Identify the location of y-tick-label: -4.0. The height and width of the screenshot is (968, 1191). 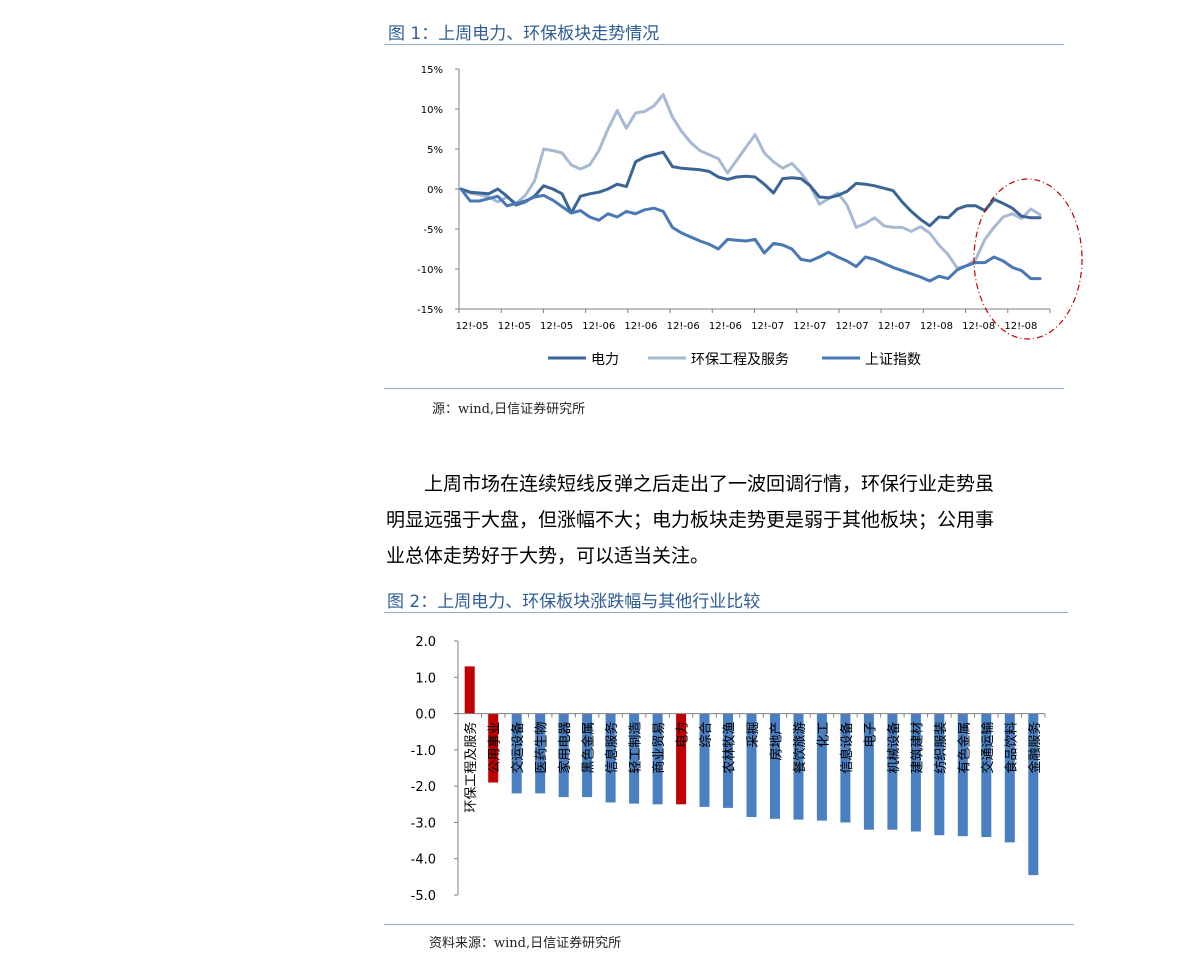
(423, 860).